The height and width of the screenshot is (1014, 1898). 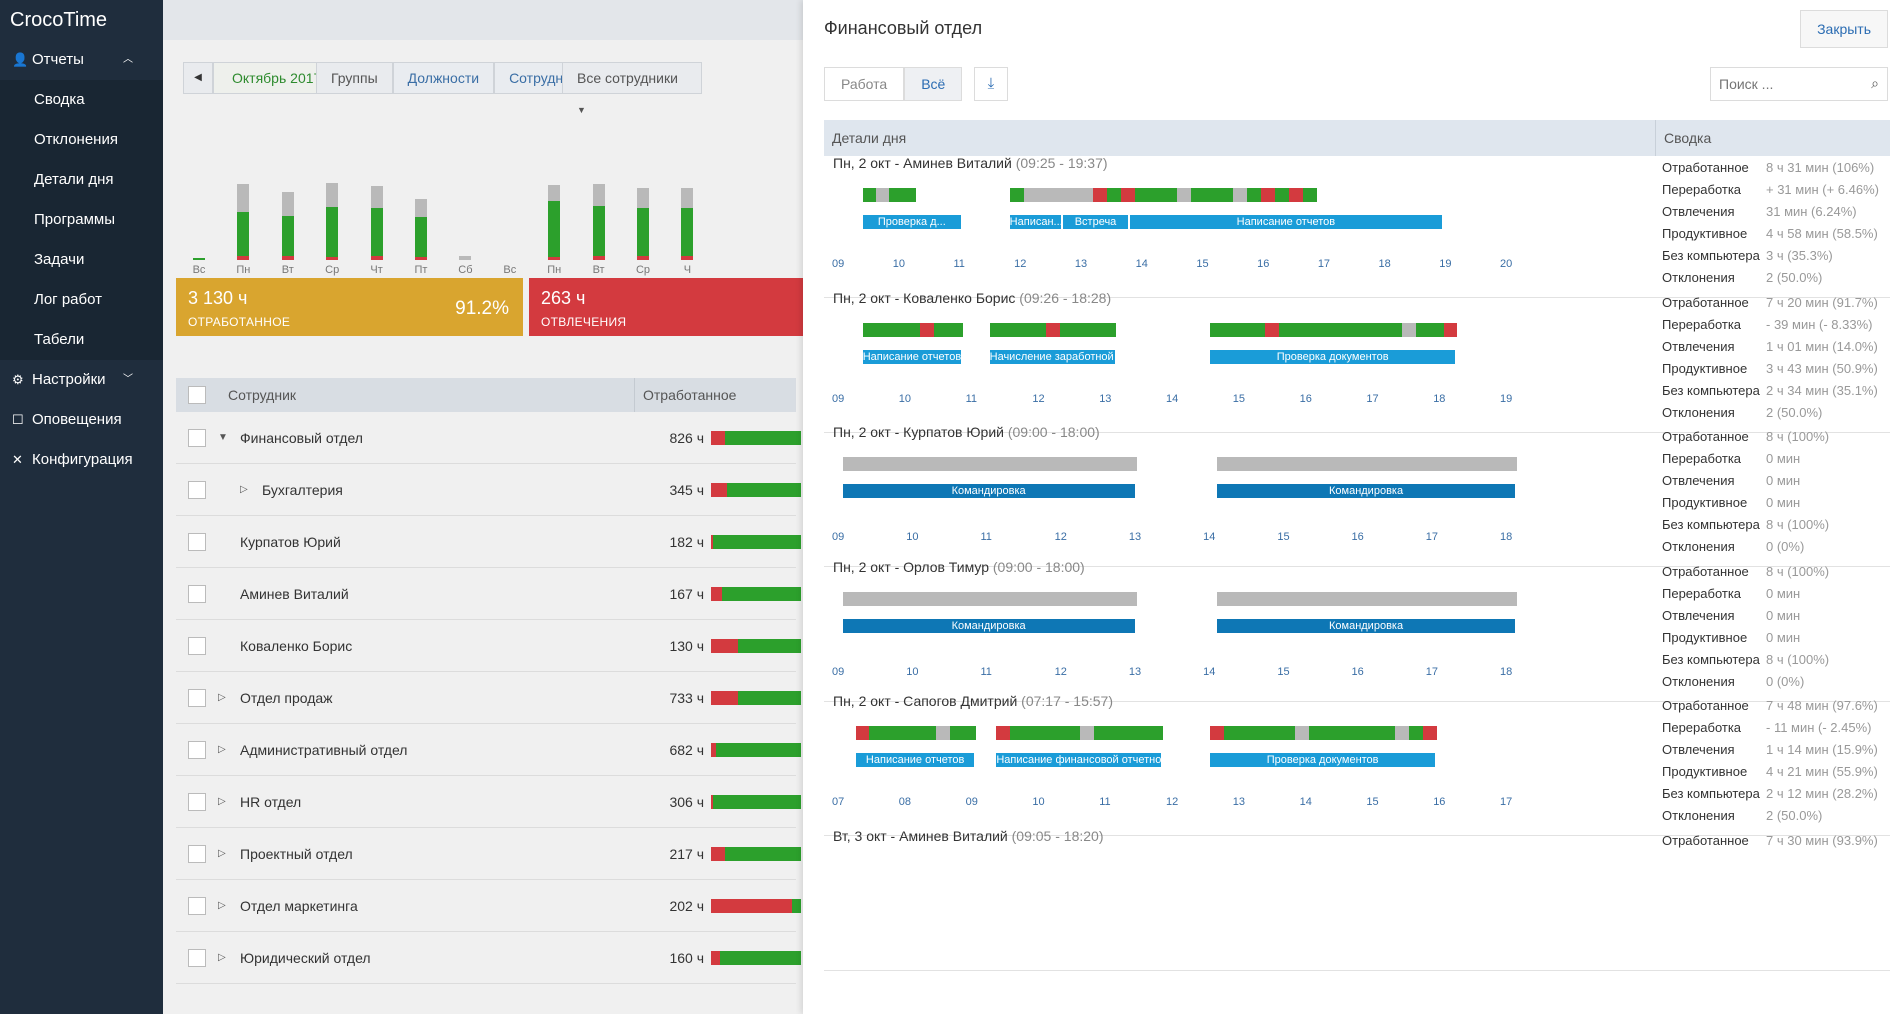 I want to click on col-worked: Отработанное, so click(x=689, y=395).